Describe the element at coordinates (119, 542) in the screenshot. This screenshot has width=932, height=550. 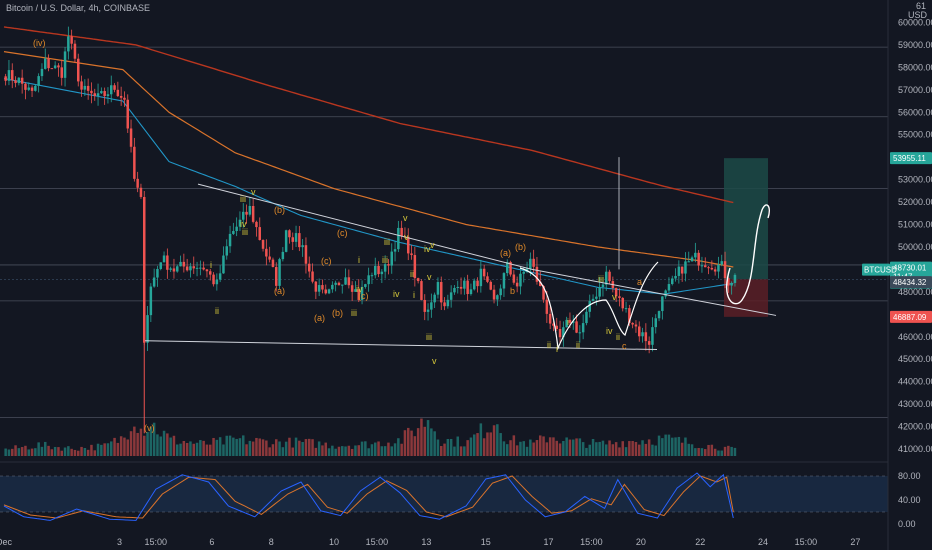
I see `x-tick-label: 3` at that location.